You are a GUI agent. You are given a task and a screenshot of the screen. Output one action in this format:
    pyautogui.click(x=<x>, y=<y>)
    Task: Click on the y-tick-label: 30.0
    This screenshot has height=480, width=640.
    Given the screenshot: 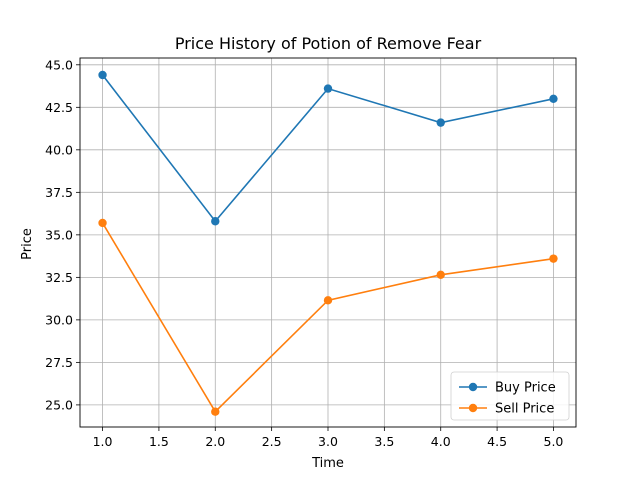 What is the action you would take?
    pyautogui.click(x=59, y=319)
    